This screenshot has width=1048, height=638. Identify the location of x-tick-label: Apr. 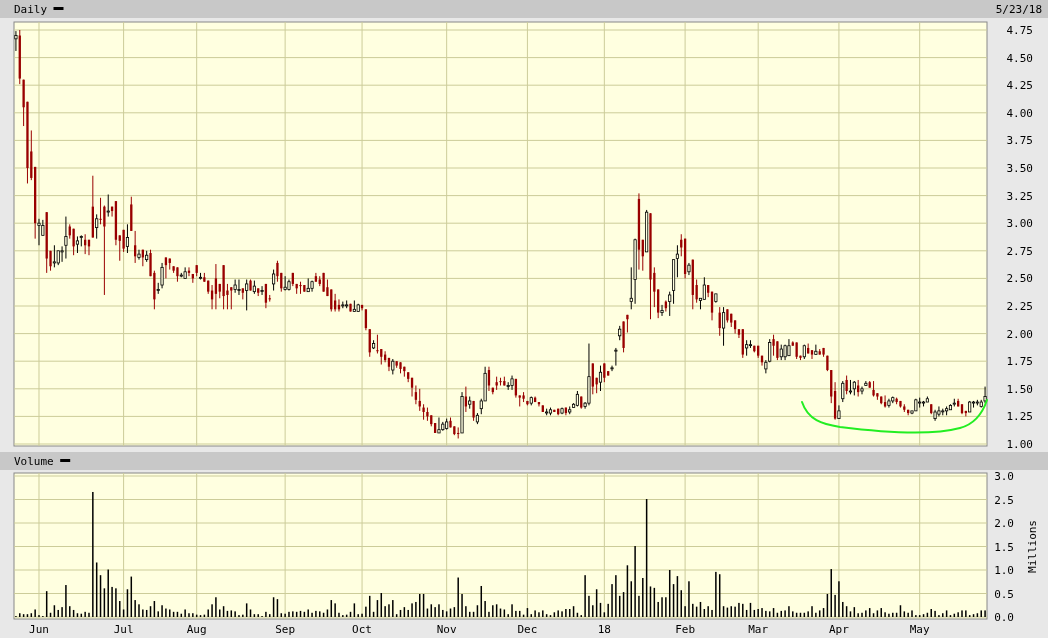
(839, 629).